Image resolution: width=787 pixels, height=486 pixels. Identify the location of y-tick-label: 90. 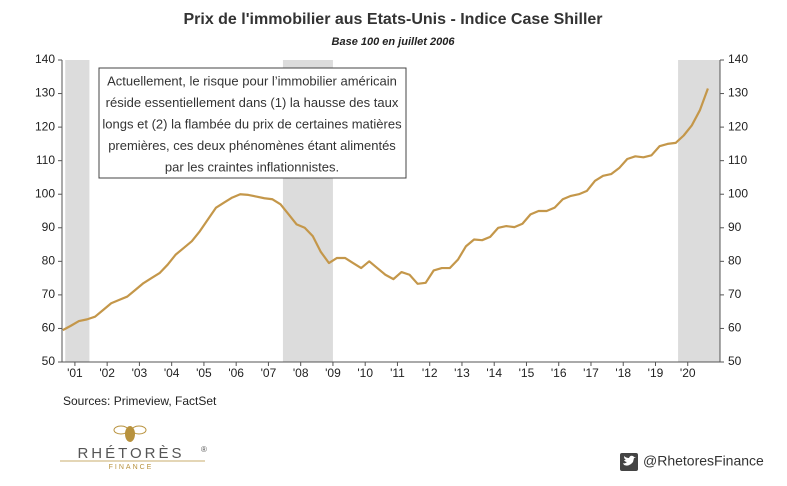
(49, 227).